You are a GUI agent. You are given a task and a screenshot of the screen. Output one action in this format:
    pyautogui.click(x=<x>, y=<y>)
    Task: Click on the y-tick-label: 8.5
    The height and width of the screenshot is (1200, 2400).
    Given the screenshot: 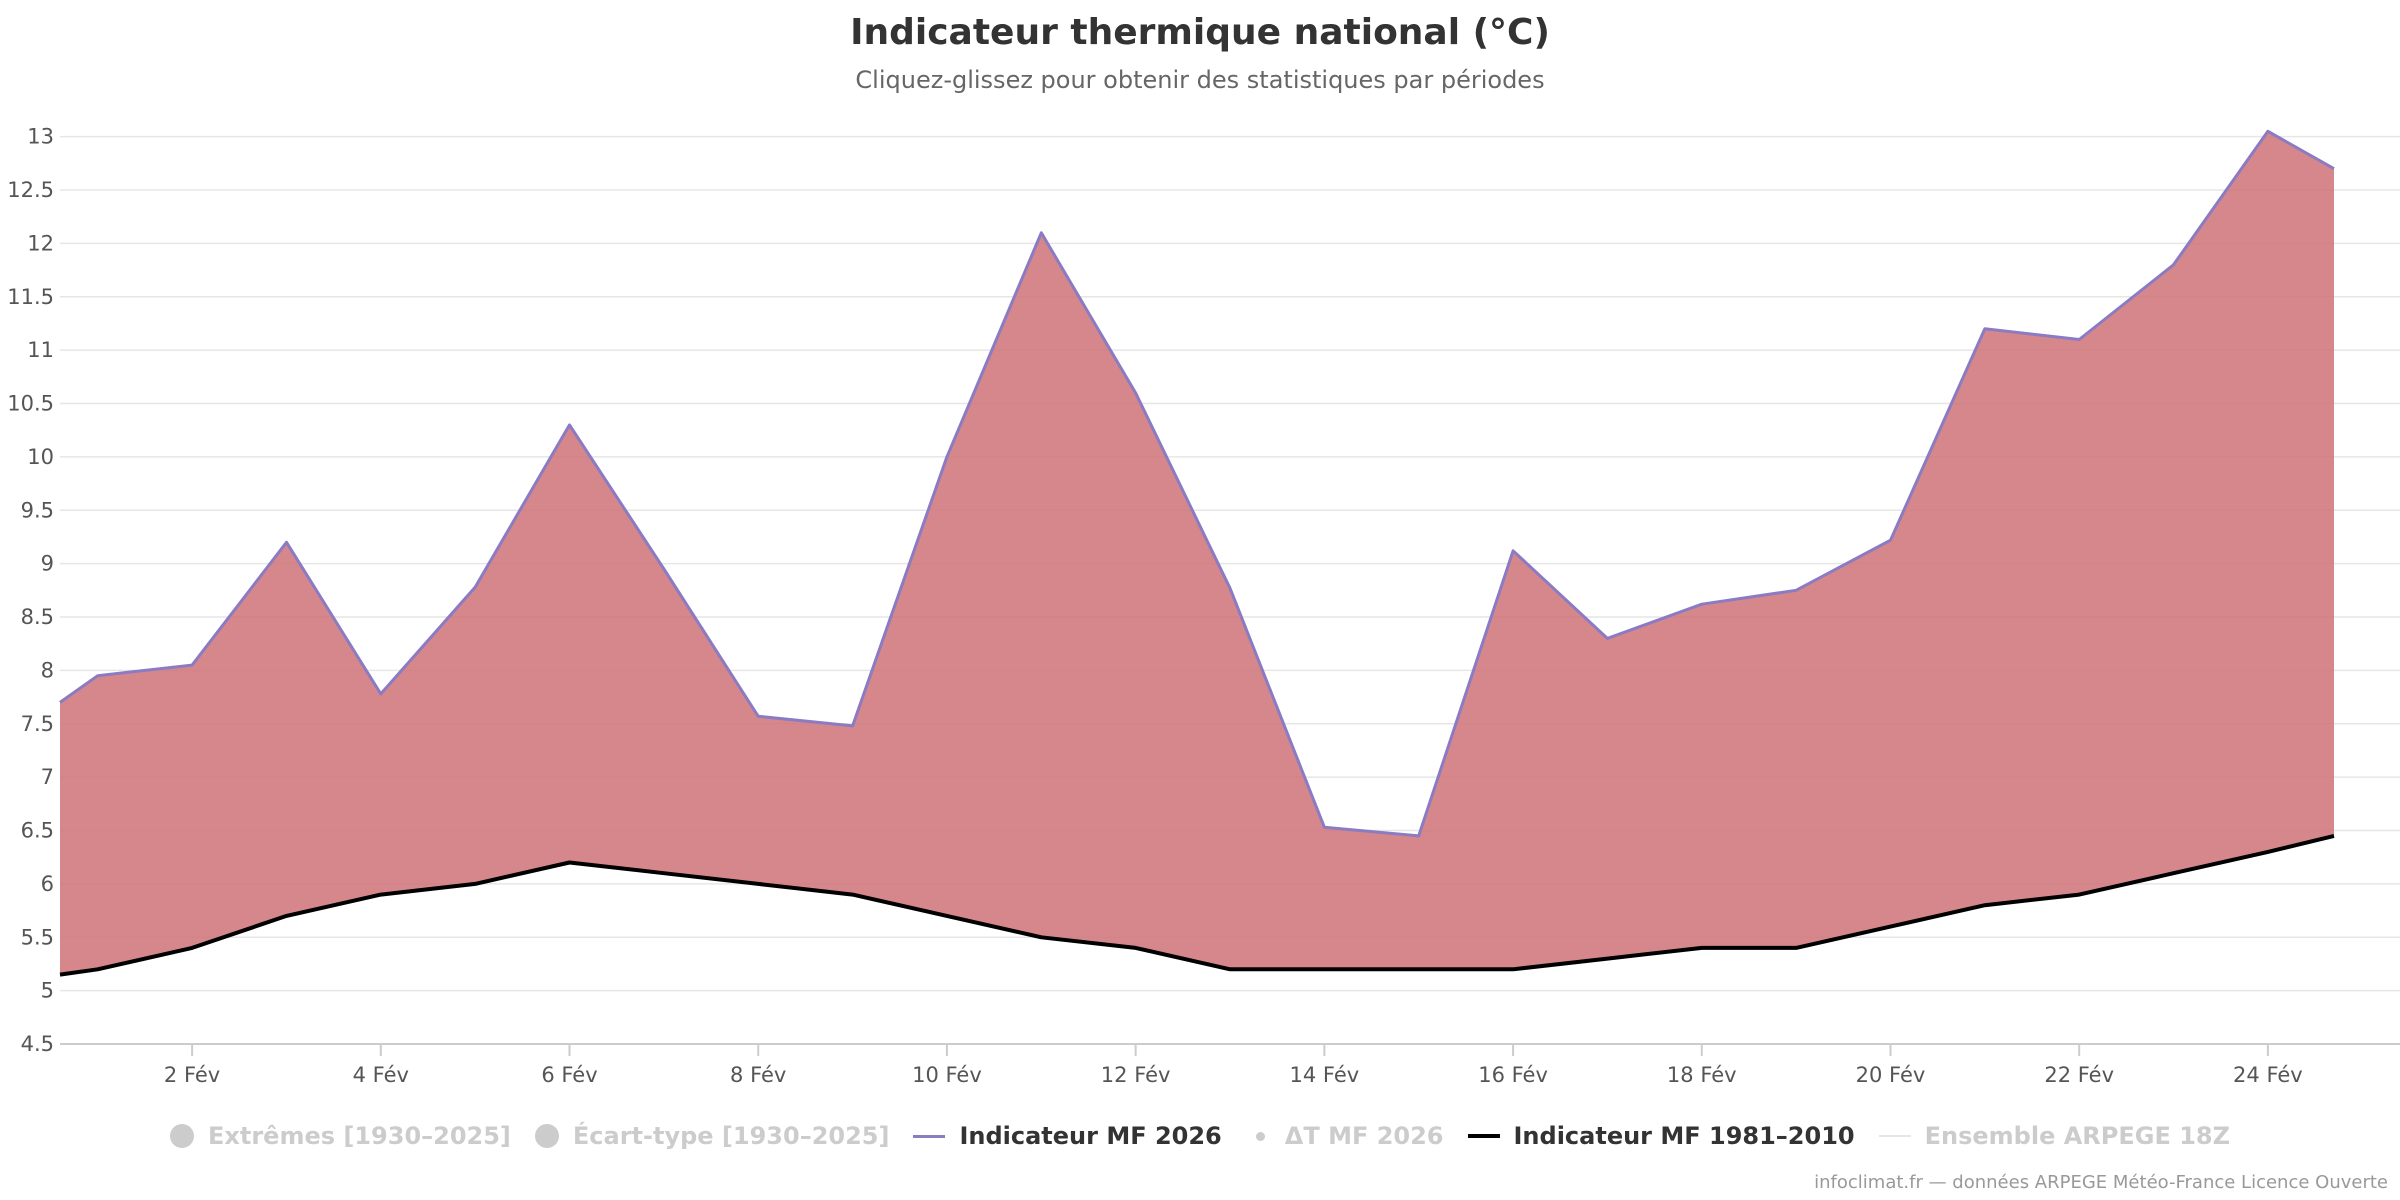 What is the action you would take?
    pyautogui.click(x=37, y=617)
    